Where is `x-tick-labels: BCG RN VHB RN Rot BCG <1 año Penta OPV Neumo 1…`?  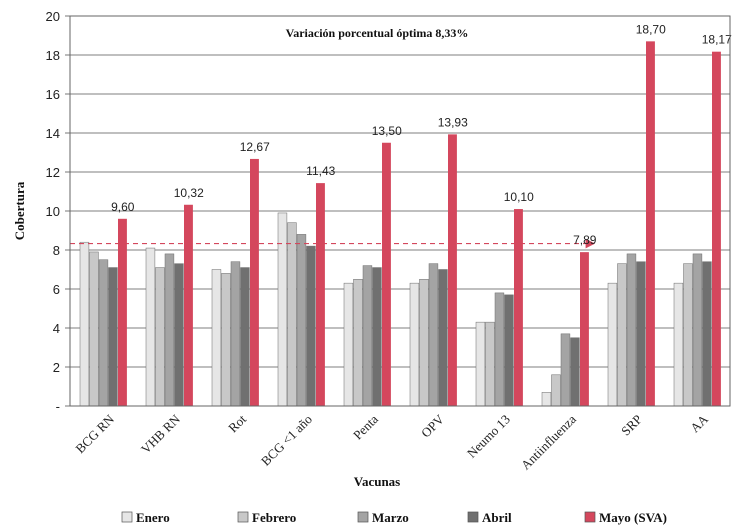
x-tick-labels: BCG RN VHB RN Rot BCG <1 año Penta OPV Neumo 1… is located at coordinates (391, 442).